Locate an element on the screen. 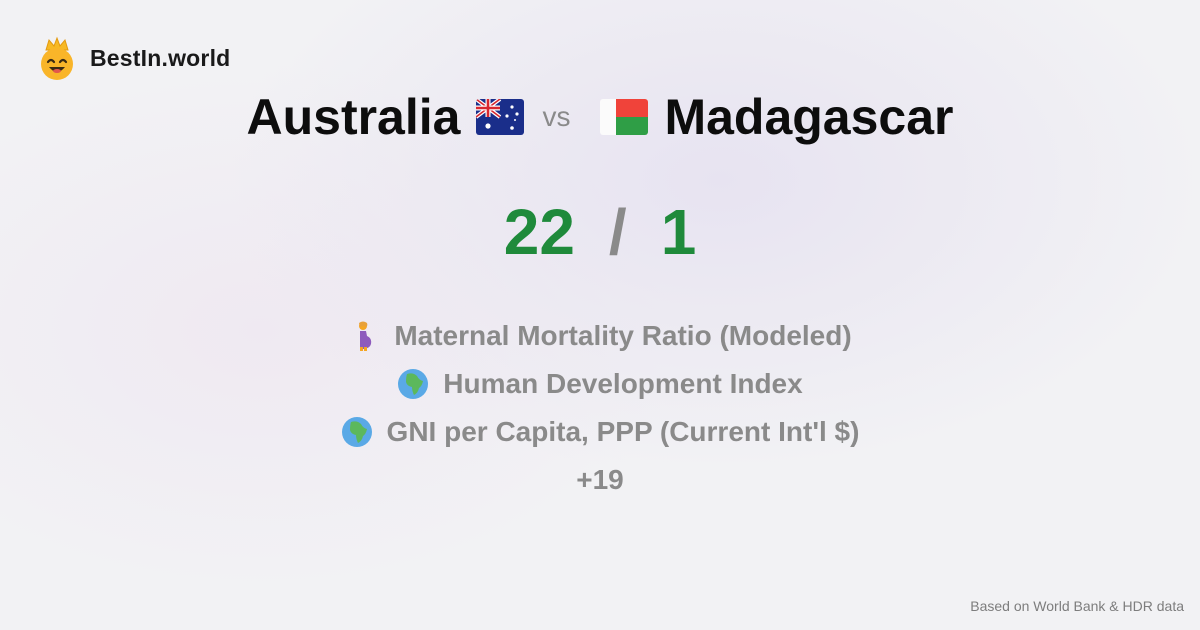  score-b: 1 is located at coordinates (678, 232).